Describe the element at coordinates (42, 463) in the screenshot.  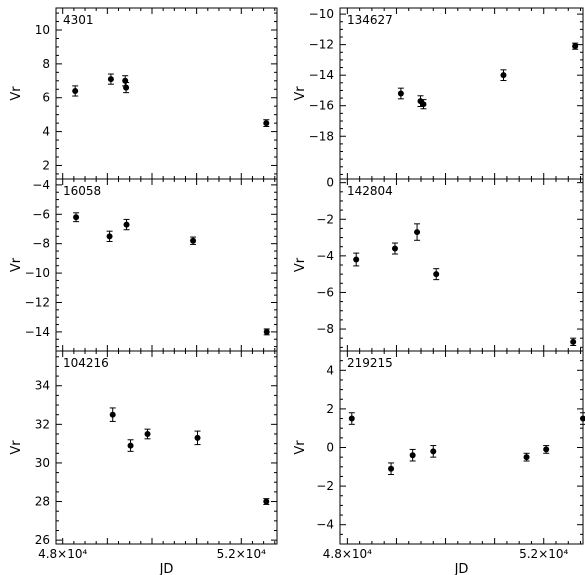
I see `y-tick-label: 30` at that location.